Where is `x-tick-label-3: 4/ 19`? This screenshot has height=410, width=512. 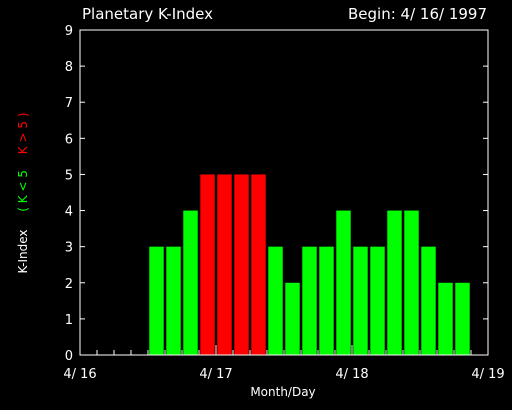
x-tick-label-3: 4/ 19 is located at coordinates (487, 374).